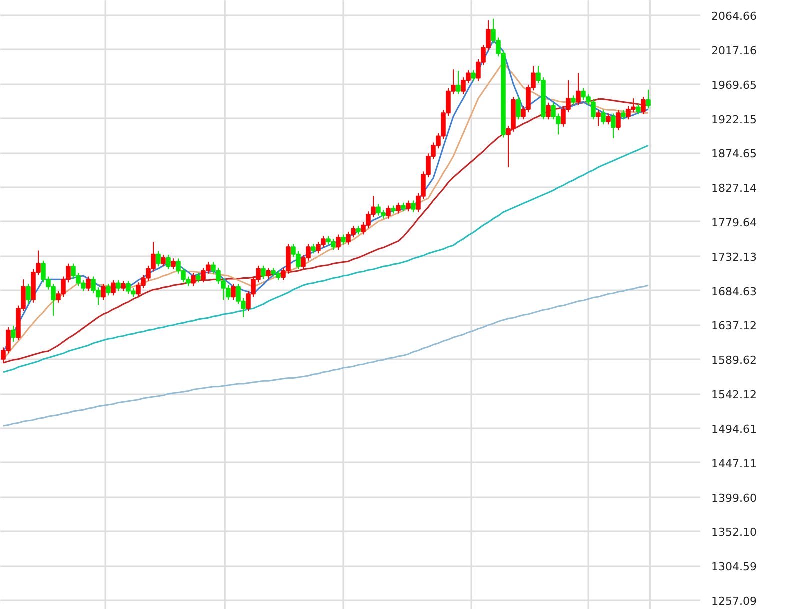 This screenshot has width=793, height=609. Describe the element at coordinates (734, 291) in the screenshot. I see `y-tick-label: 1684.63` at that location.